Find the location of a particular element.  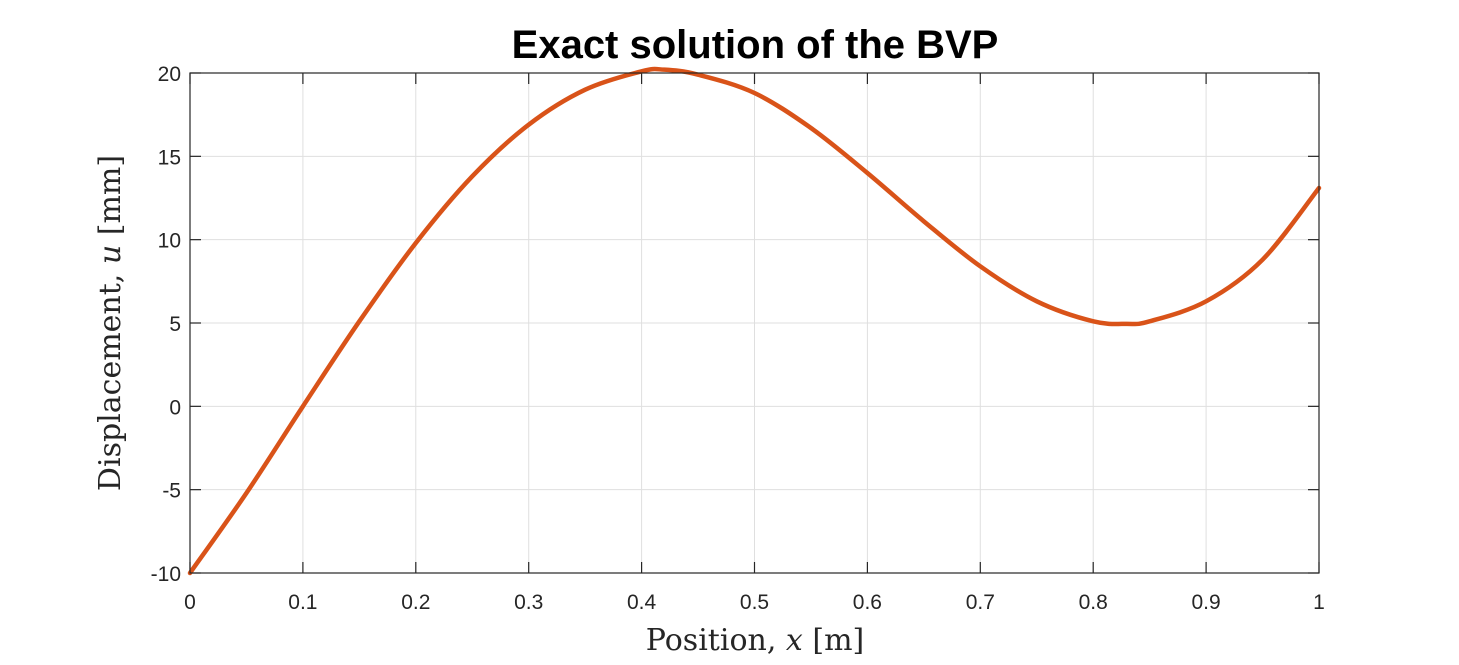

x-tick-label: 0.1 is located at coordinates (302, 602).